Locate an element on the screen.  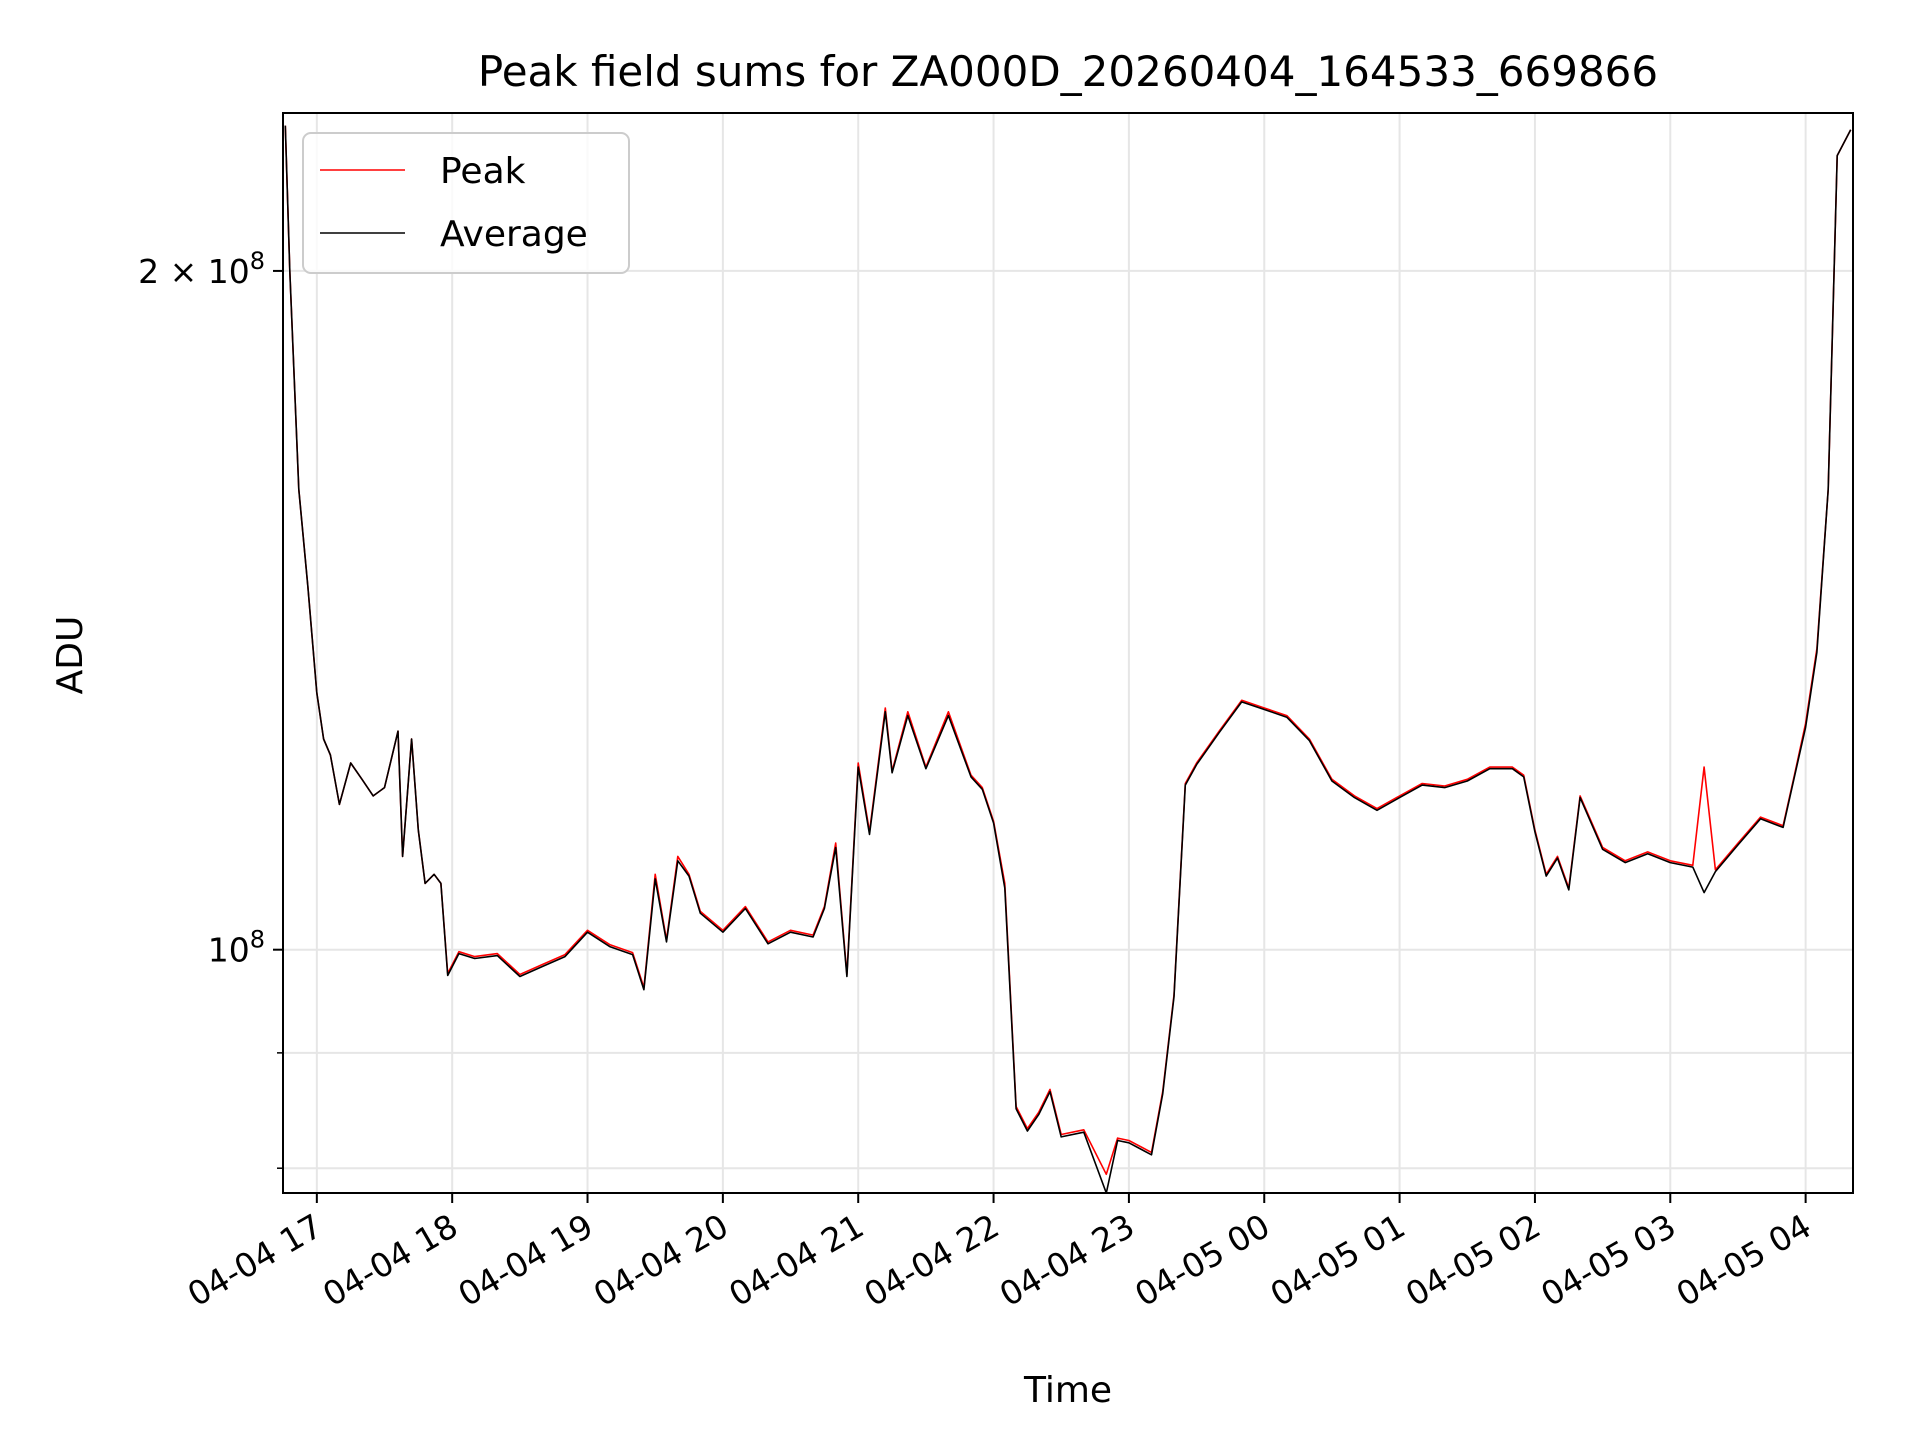
y-axis-label: ADU is located at coordinates (70, 655).